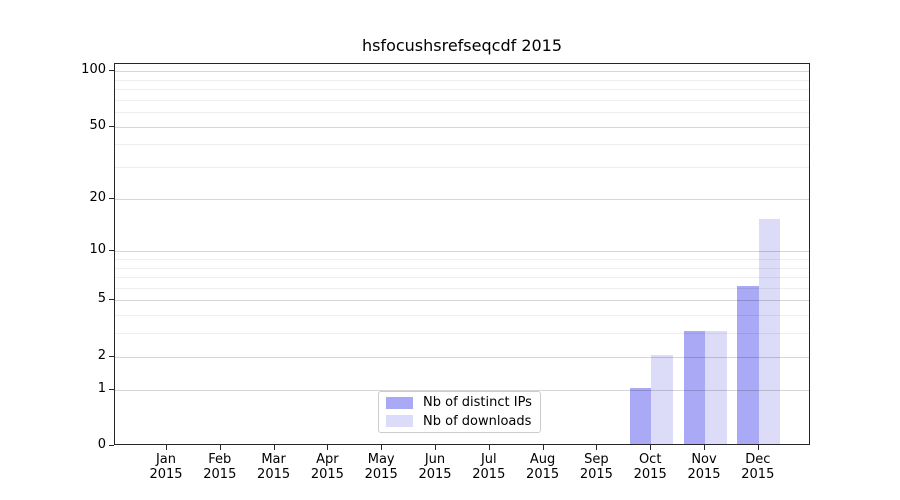 This screenshot has height=500, width=900. I want to click on x-tick-label: Sep 2015, so click(596, 467).